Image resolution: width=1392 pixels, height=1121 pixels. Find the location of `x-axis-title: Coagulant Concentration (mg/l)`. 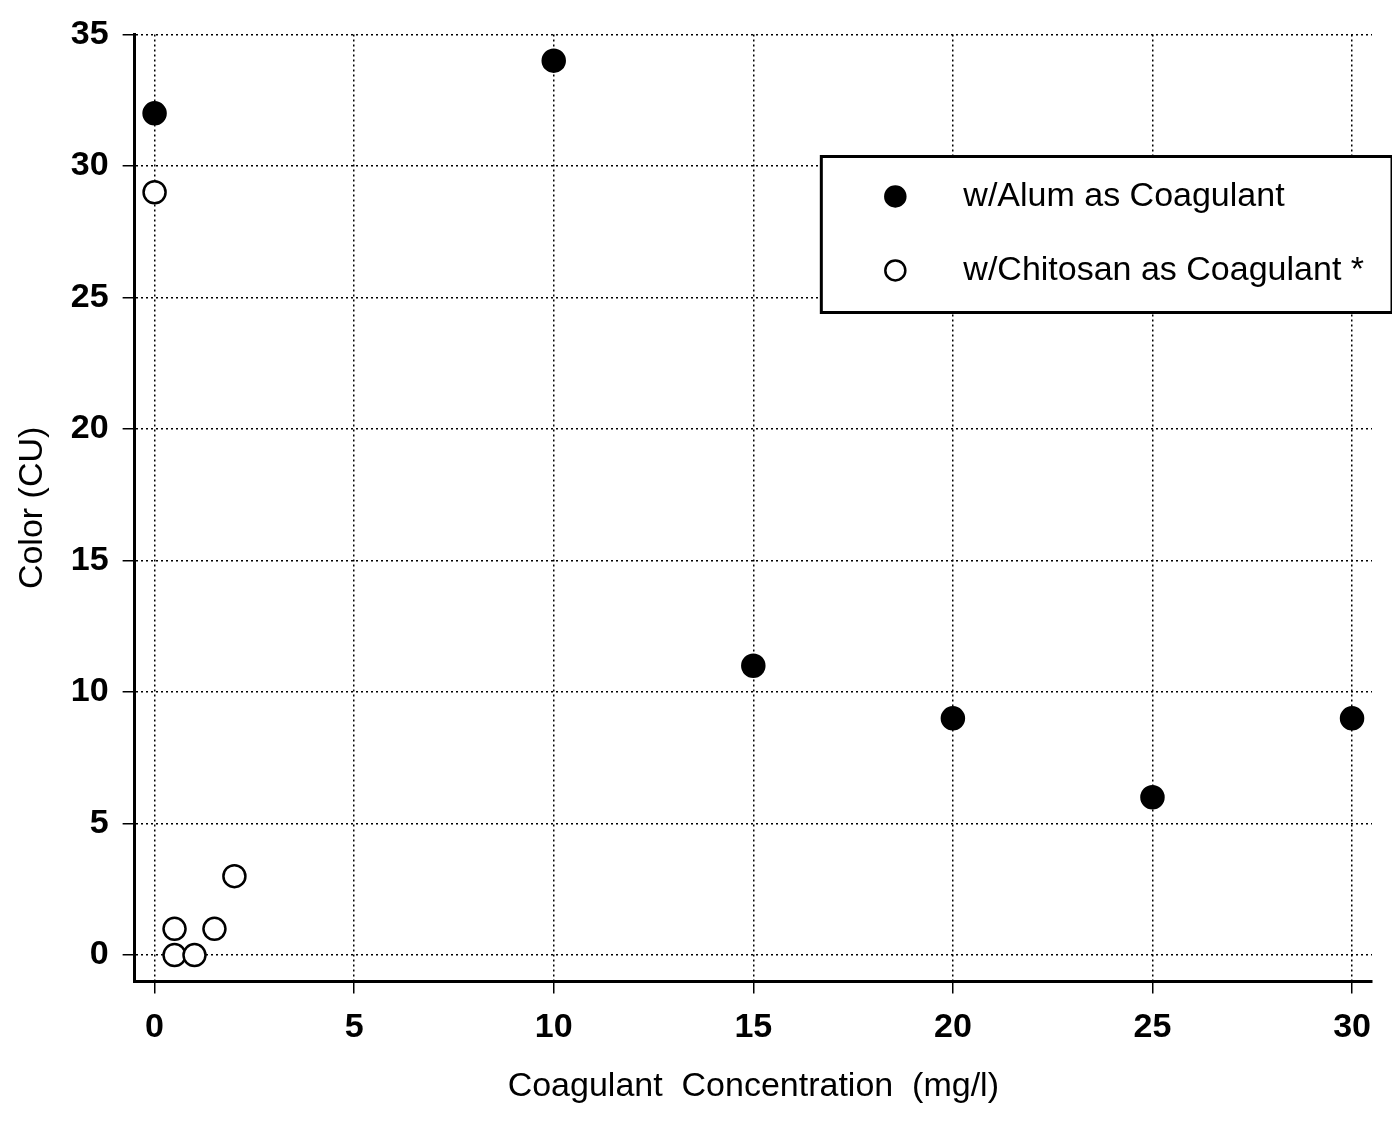

x-axis-title: Coagulant Concentration (mg/l) is located at coordinates (753, 1083).